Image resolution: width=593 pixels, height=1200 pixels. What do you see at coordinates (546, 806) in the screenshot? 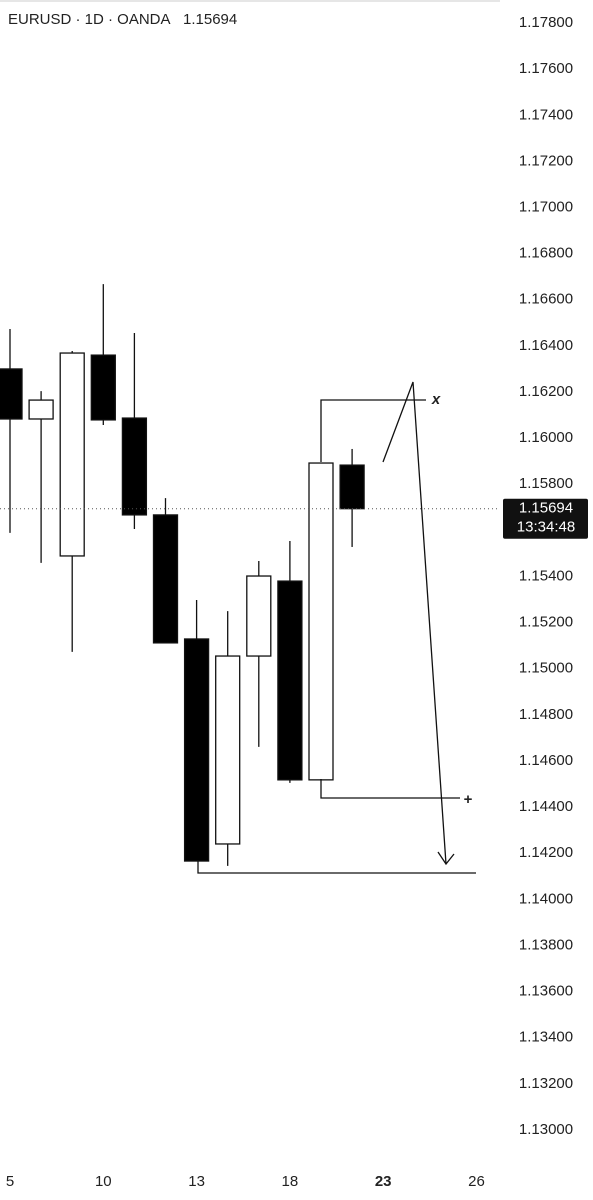
I see `y-tick-label: 1.14400` at bounding box center [546, 806].